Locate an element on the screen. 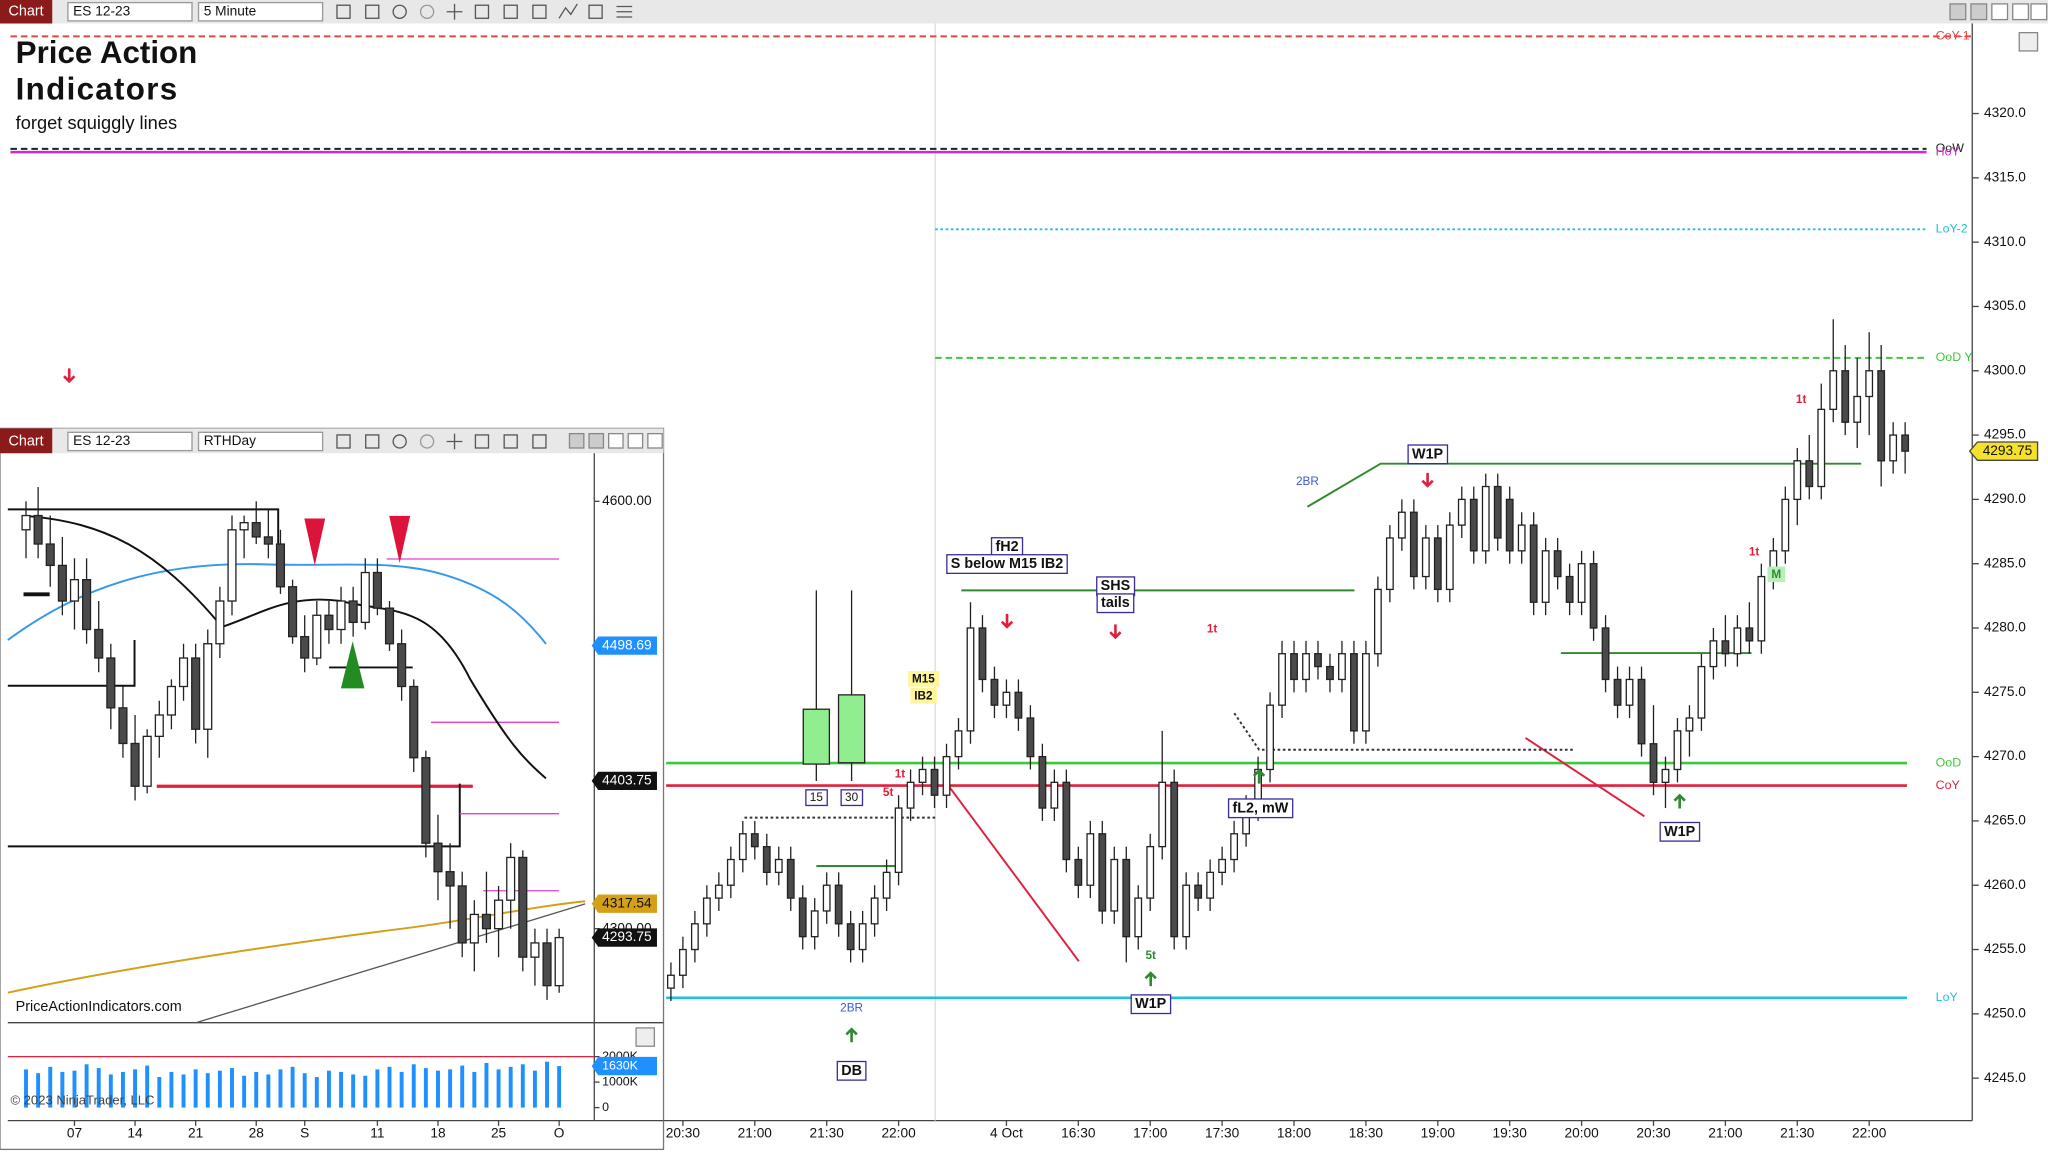 This screenshot has width=2048, height=1152. y-tick-label: 4265.0 is located at coordinates (2005, 820).